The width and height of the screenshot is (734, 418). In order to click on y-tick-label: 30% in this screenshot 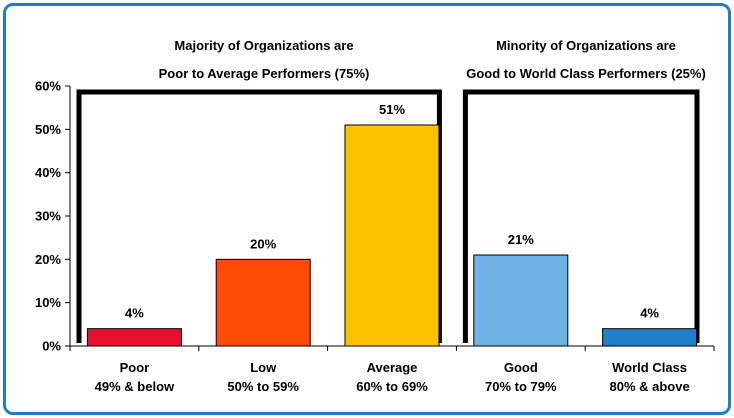, I will do `click(48, 216)`.